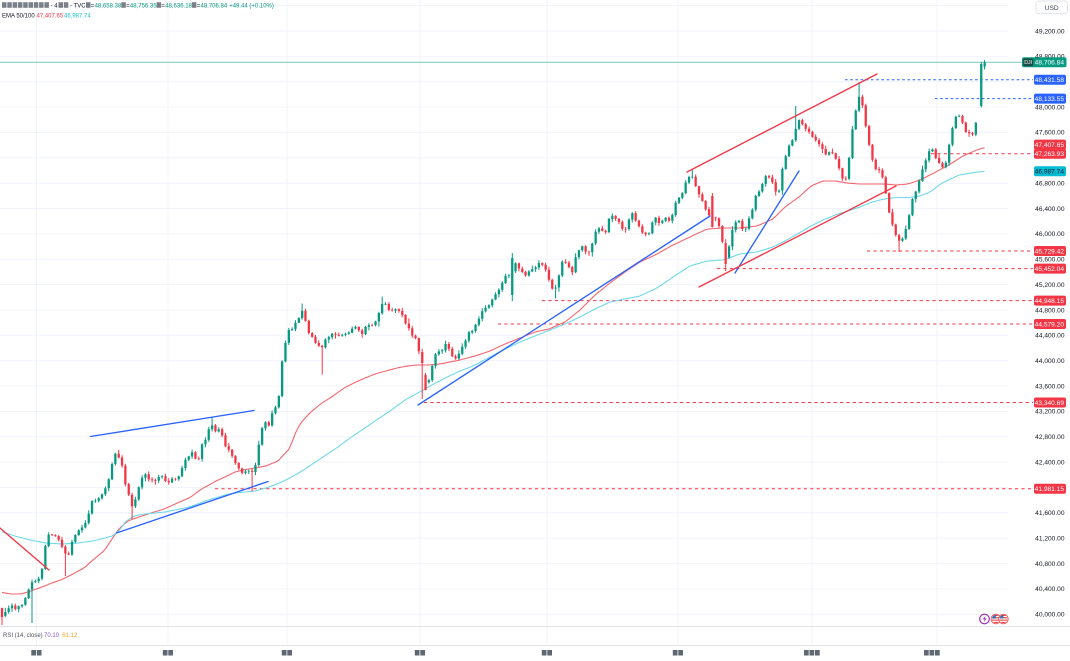 The width and height of the screenshot is (1070, 661). Describe the element at coordinates (1050, 285) in the screenshot. I see `svg-text: 45,200.00` at that location.